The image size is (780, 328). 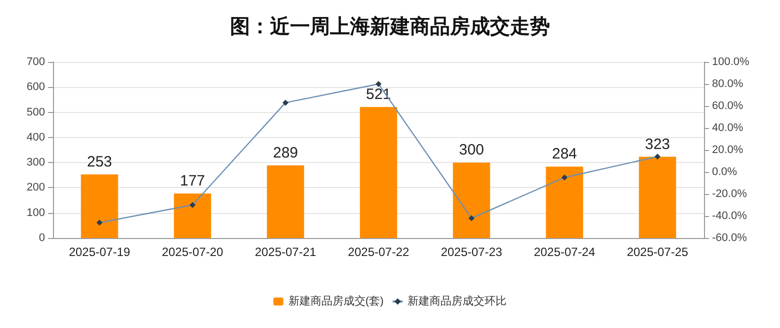 What do you see at coordinates (728, 128) in the screenshot?
I see `y2-tick-label: 40.0%` at bounding box center [728, 128].